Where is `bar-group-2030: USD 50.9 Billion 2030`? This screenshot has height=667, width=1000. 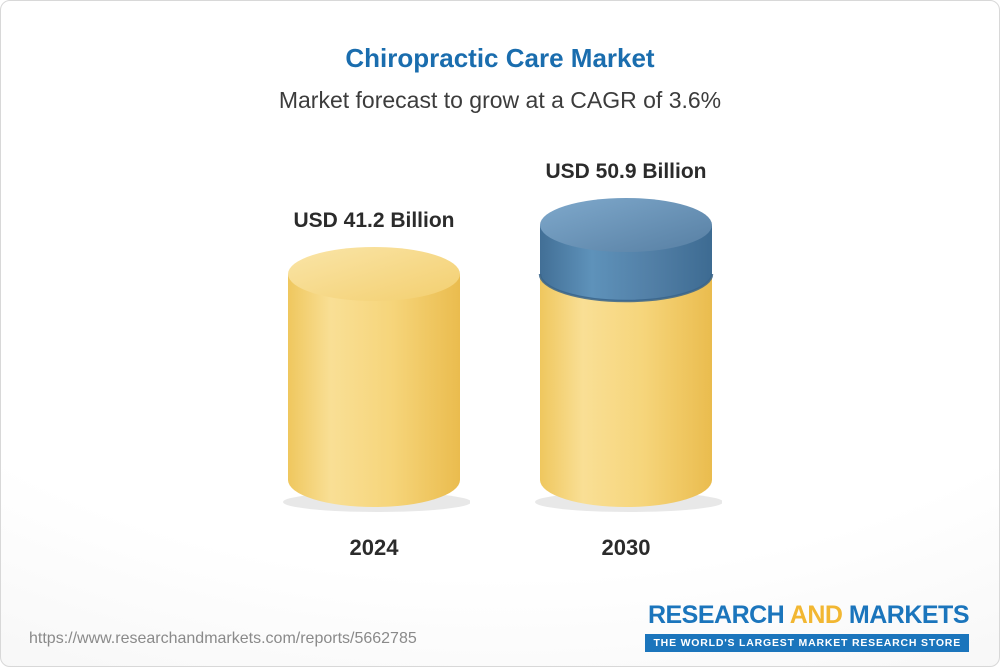 bar-group-2030: USD 50.9 Billion 2030 is located at coordinates (626, 360).